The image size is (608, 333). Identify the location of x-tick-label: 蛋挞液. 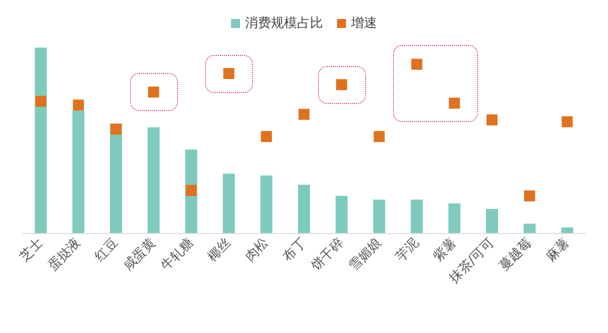
(65, 255).